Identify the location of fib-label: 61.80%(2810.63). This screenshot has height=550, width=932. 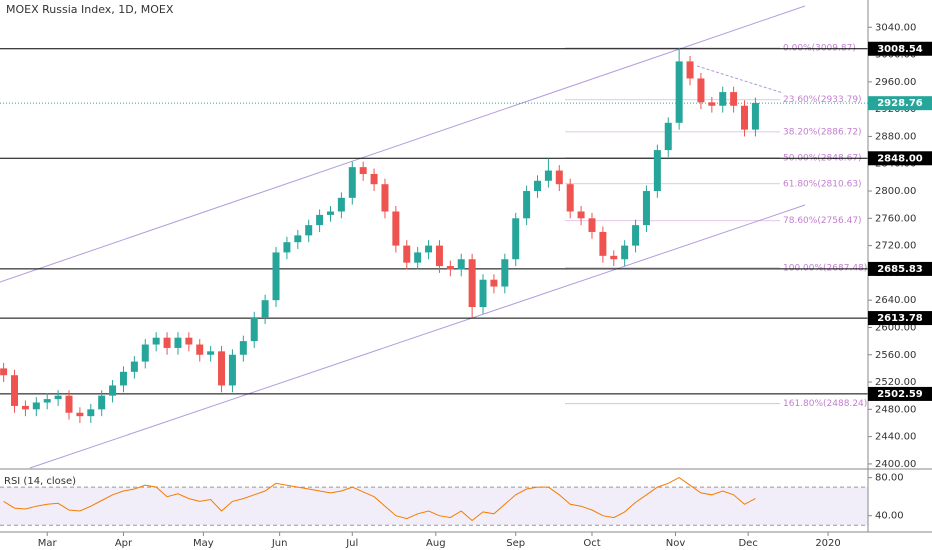
(822, 184).